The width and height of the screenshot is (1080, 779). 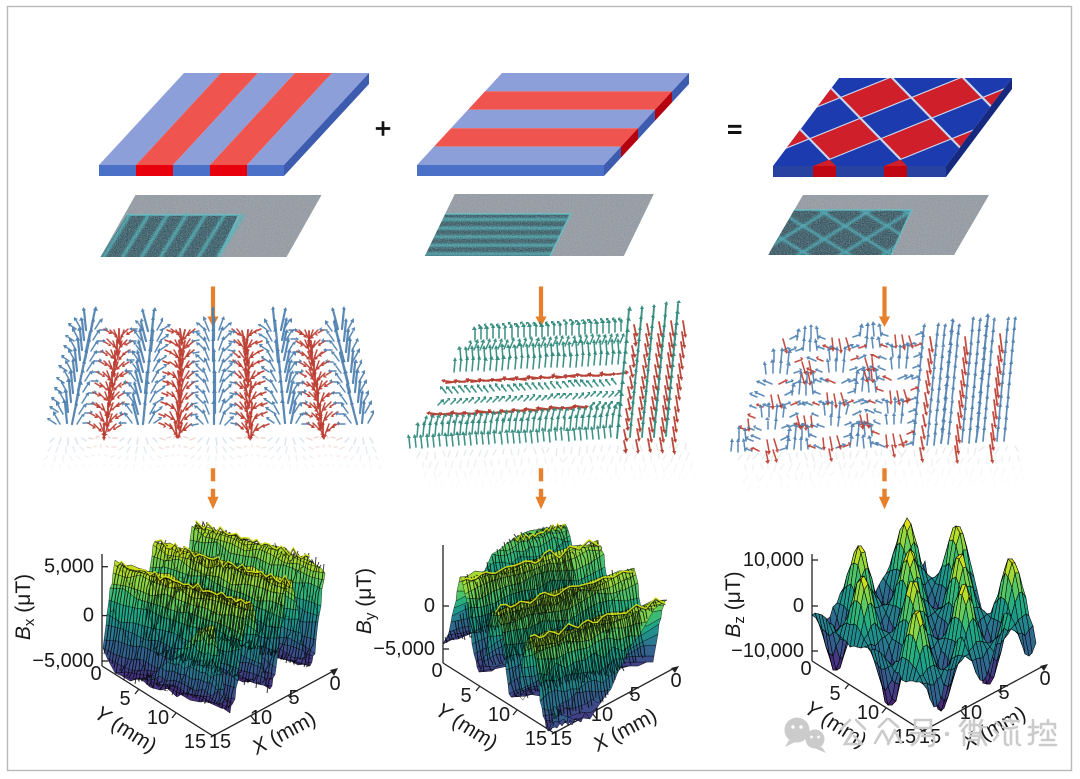 I want to click on svg-text: 10,000, so click(x=773, y=560).